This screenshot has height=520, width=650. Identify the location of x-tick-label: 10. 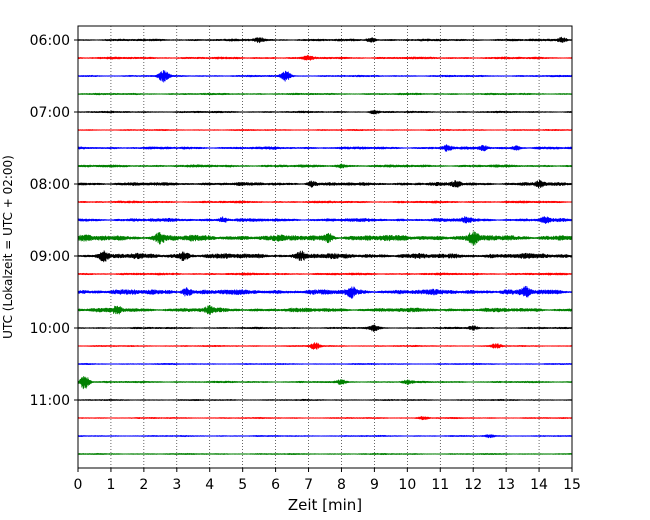
(407, 485).